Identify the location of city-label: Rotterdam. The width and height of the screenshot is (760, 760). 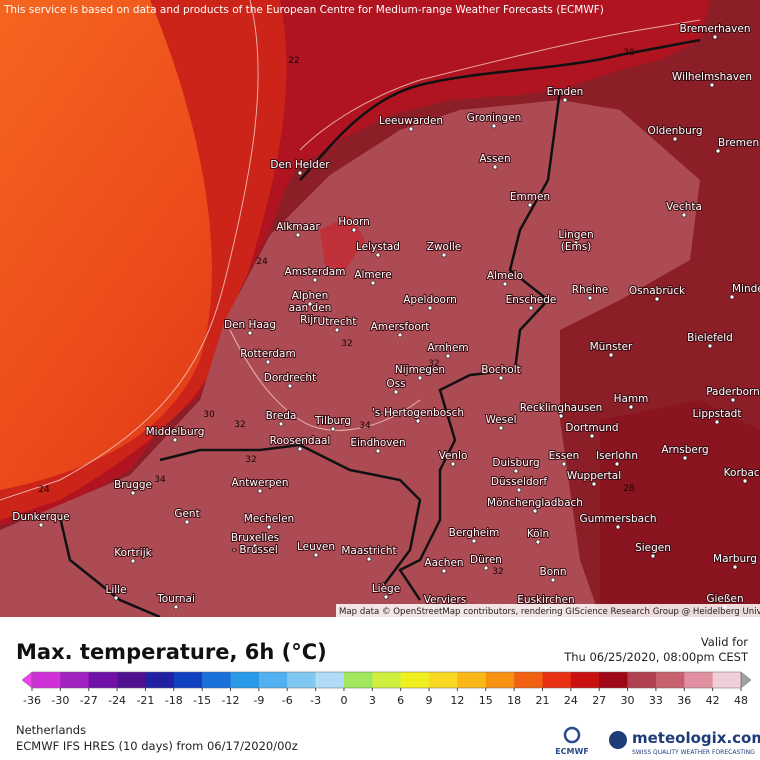
(267, 354).